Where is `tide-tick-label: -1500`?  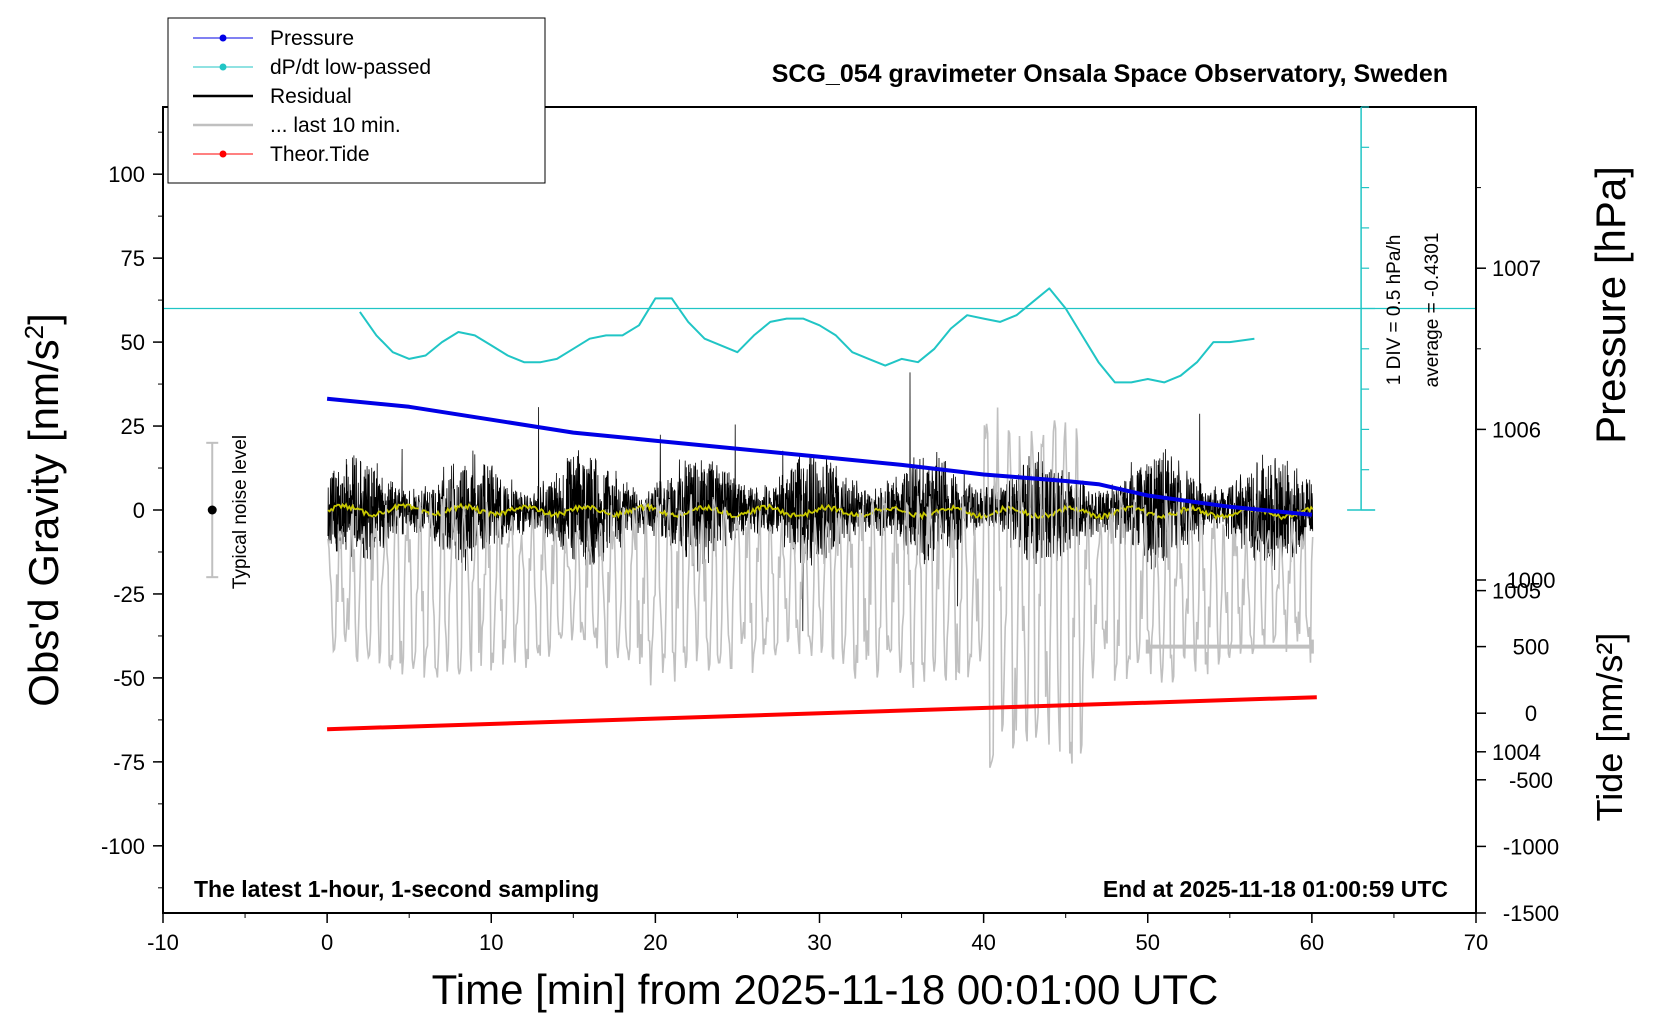 tide-tick-label: -1500 is located at coordinates (1531, 913).